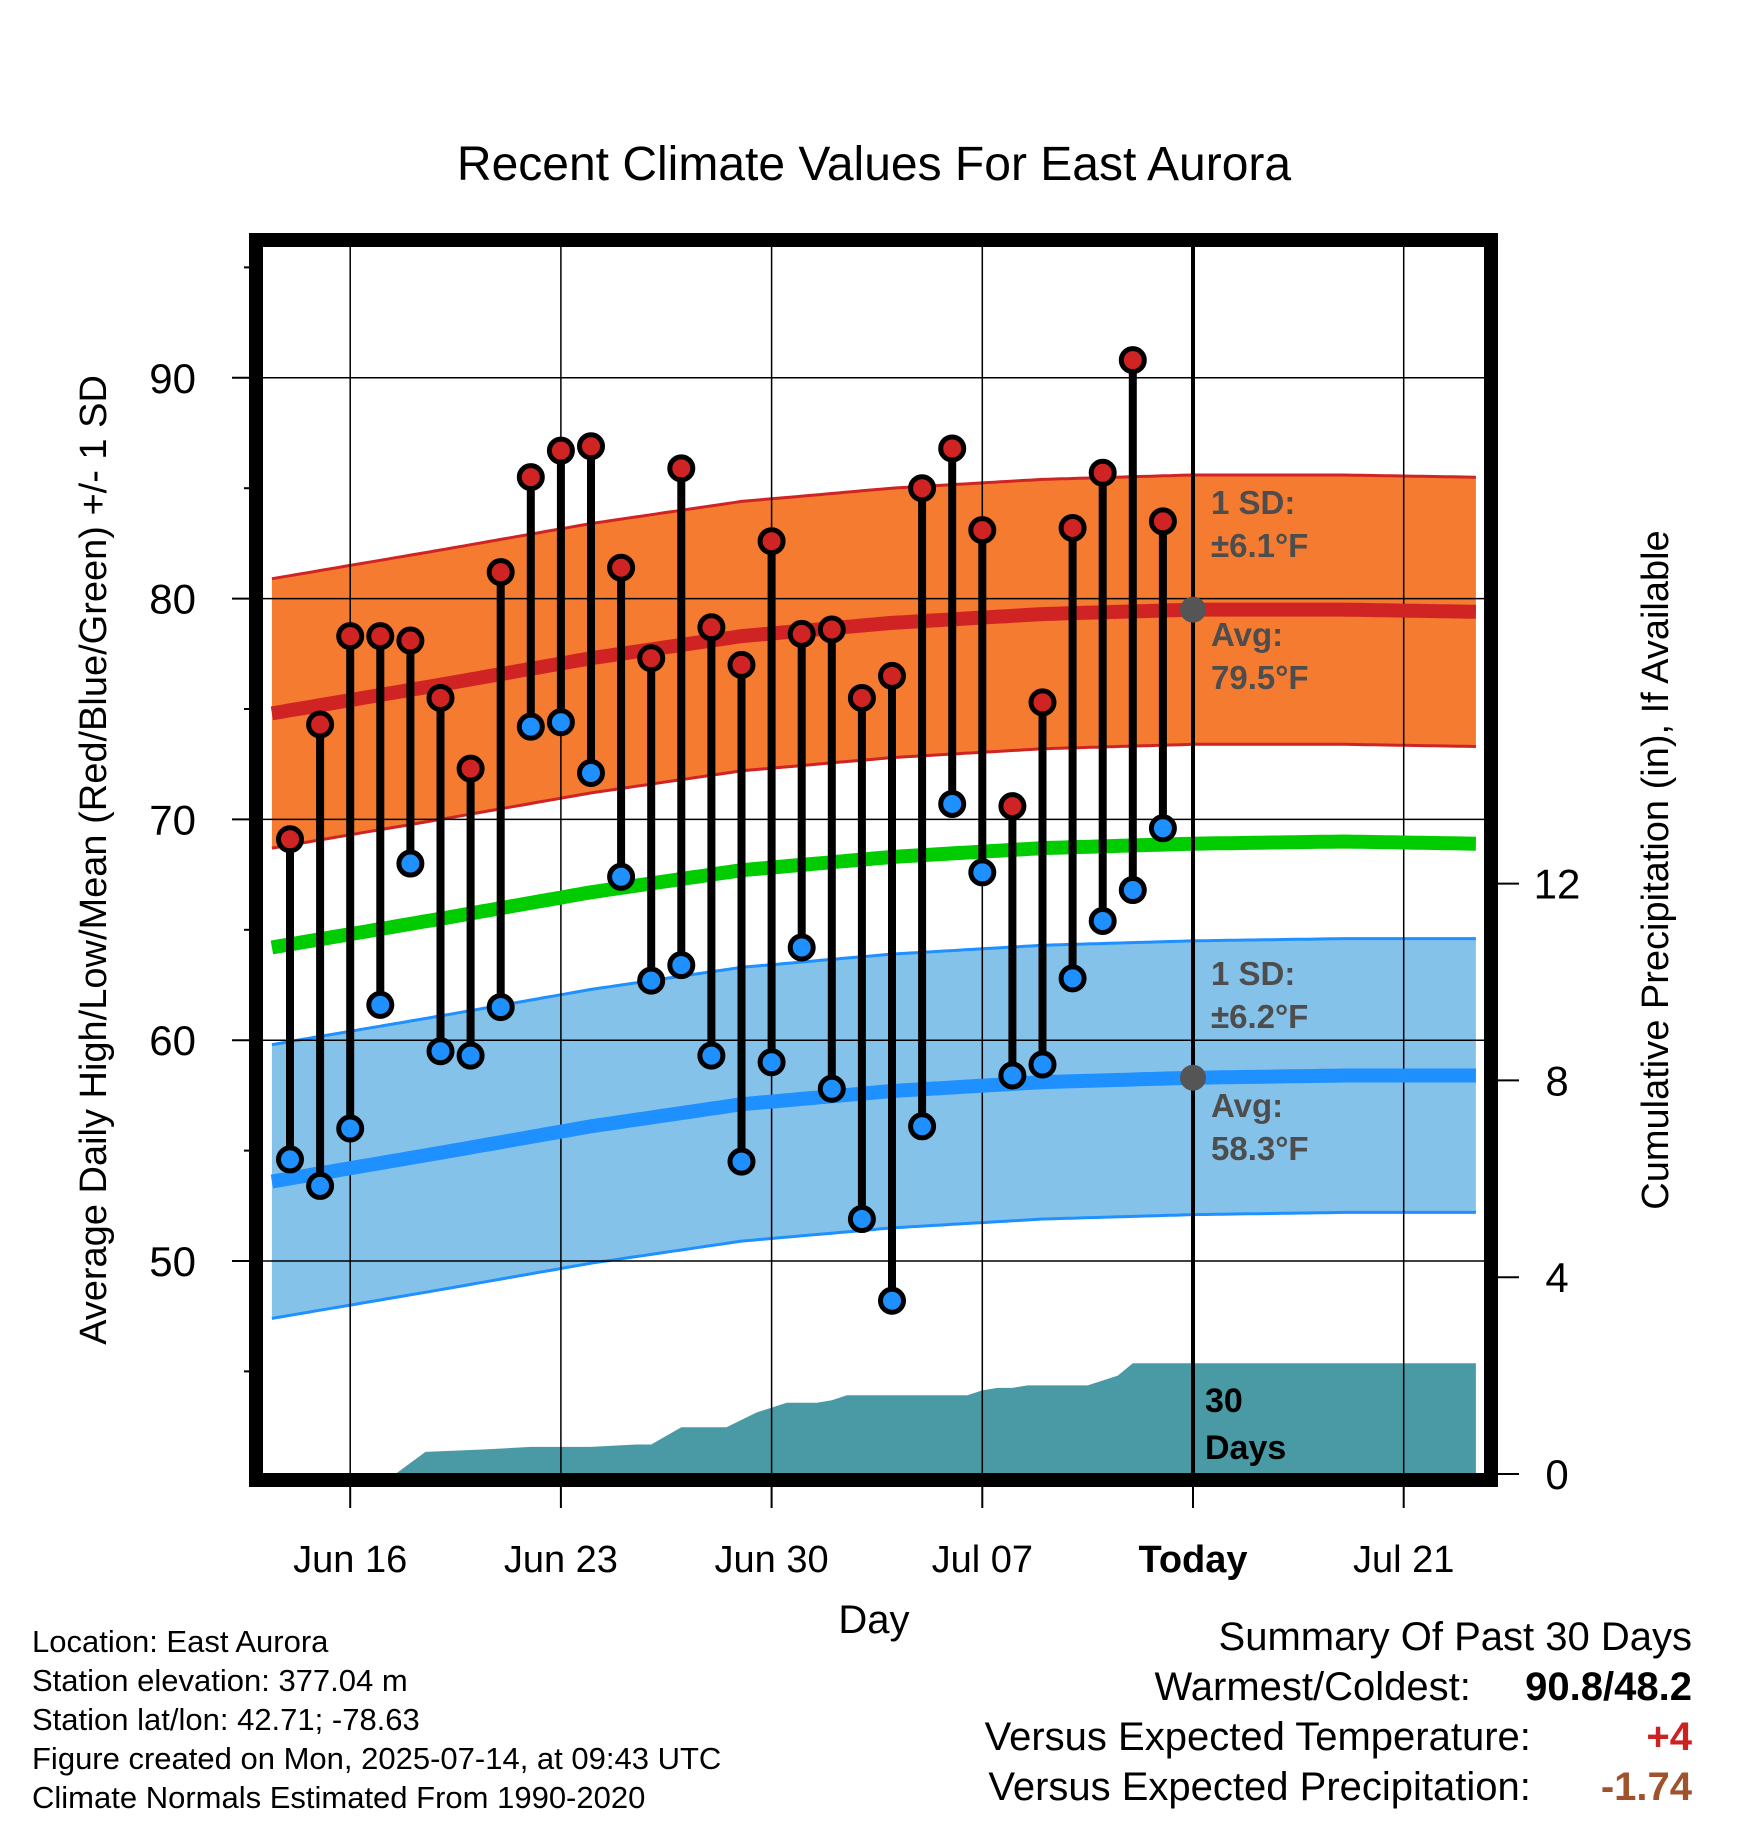 The width and height of the screenshot is (1748, 1828). Describe the element at coordinates (1193, 609) in the screenshot. I see `today-high-avg-marker` at that location.